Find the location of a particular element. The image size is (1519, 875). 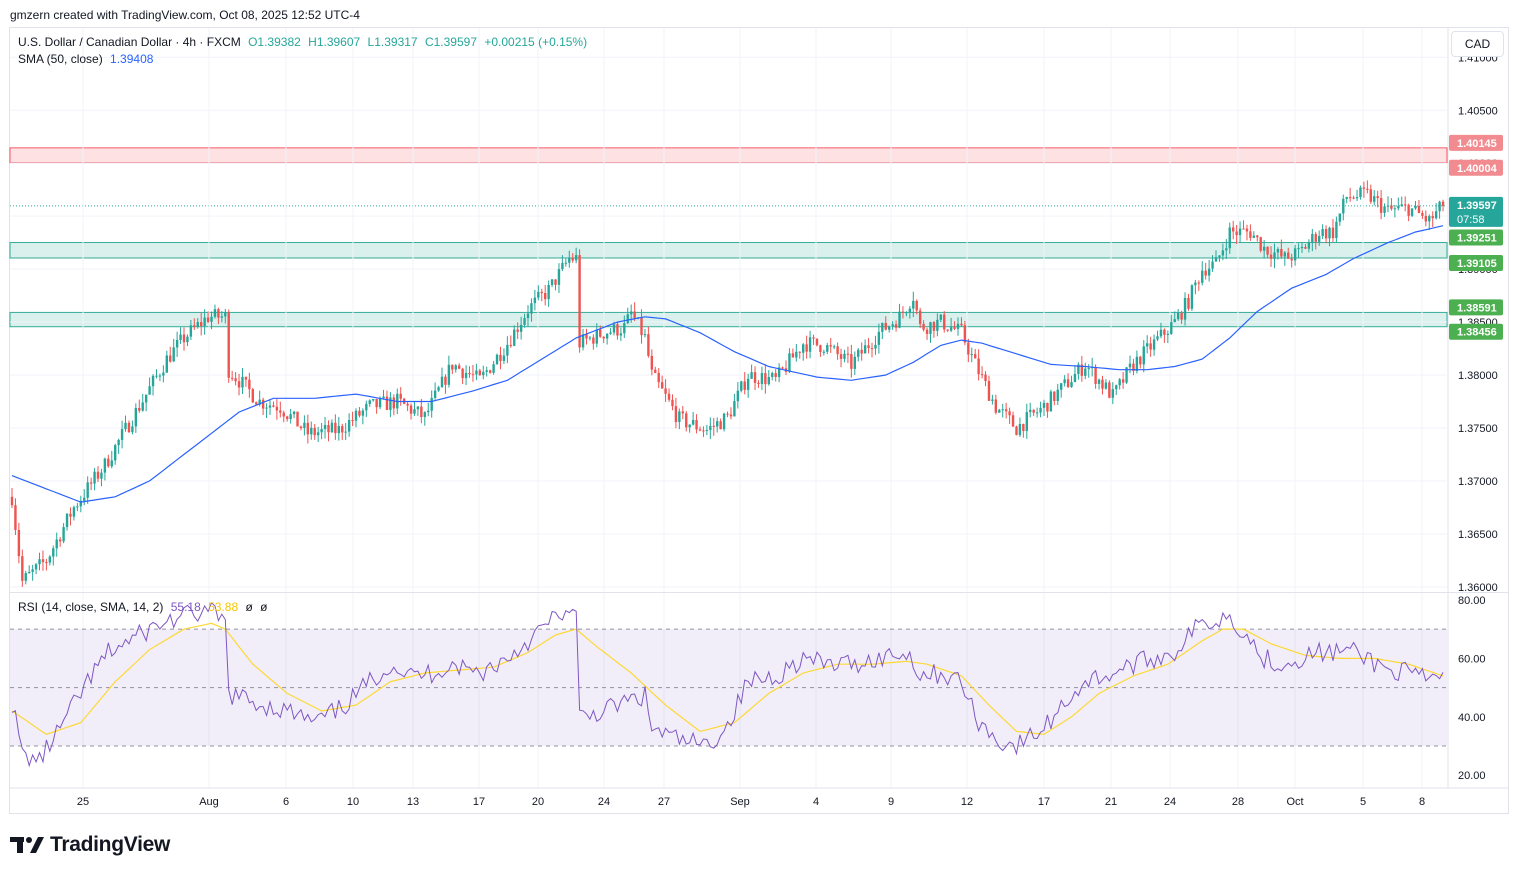

price-zone is located at coordinates (728, 155).